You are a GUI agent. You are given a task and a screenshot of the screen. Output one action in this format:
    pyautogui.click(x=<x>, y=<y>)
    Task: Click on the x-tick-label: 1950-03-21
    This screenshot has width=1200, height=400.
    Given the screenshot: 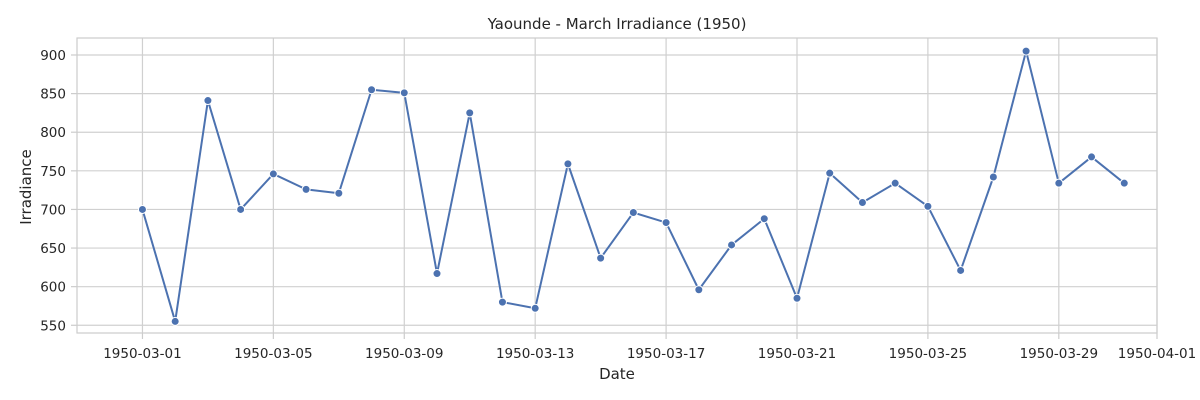 What is the action you would take?
    pyautogui.click(x=797, y=354)
    